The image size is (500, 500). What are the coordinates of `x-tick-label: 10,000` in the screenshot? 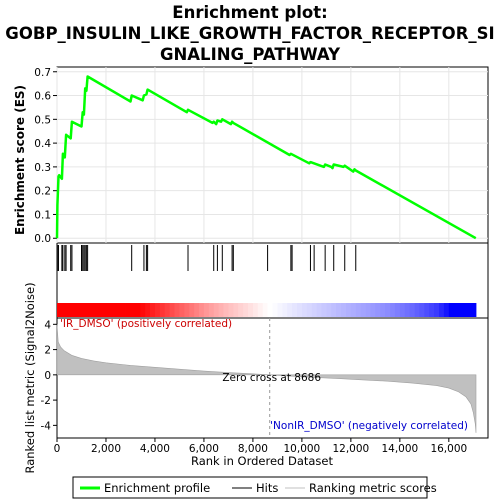 It's located at (302, 449).